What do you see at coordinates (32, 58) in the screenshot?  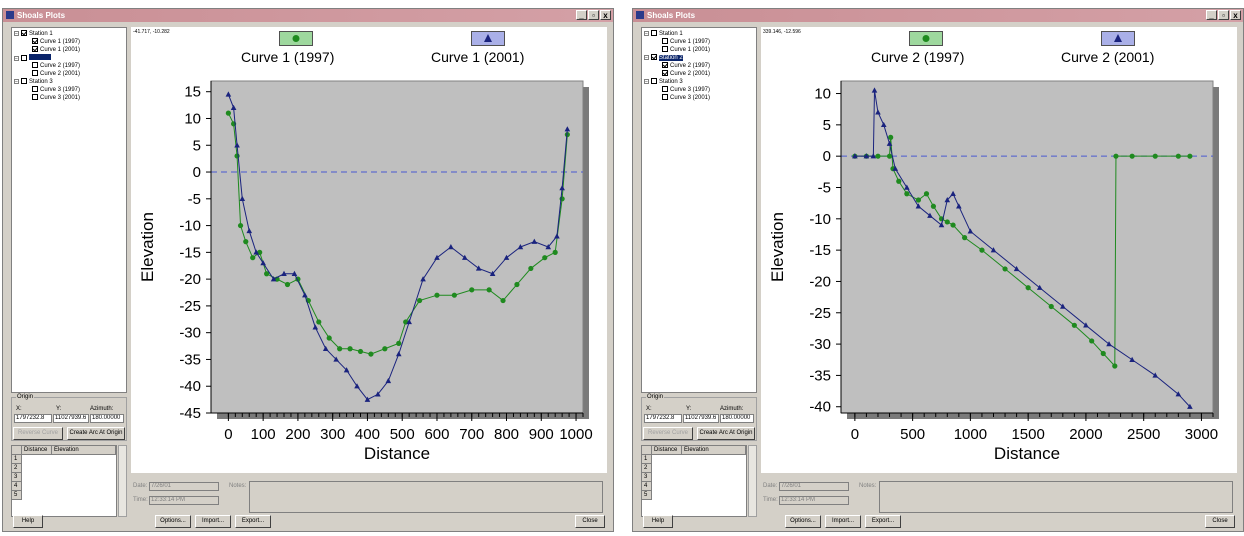 I see `tree-node-station-2: −` at bounding box center [32, 58].